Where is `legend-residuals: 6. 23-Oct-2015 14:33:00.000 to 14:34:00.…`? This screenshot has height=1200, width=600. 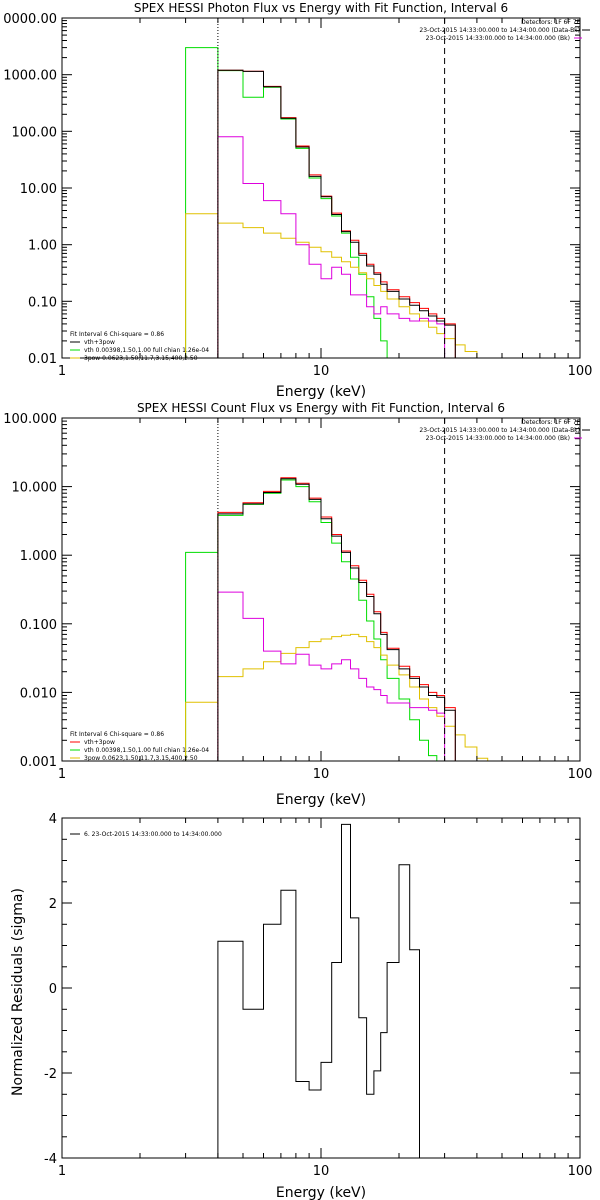 legend-residuals: 6. 23-Oct-2015 14:33:00.000 to 14:34:00.… is located at coordinates (153, 834).